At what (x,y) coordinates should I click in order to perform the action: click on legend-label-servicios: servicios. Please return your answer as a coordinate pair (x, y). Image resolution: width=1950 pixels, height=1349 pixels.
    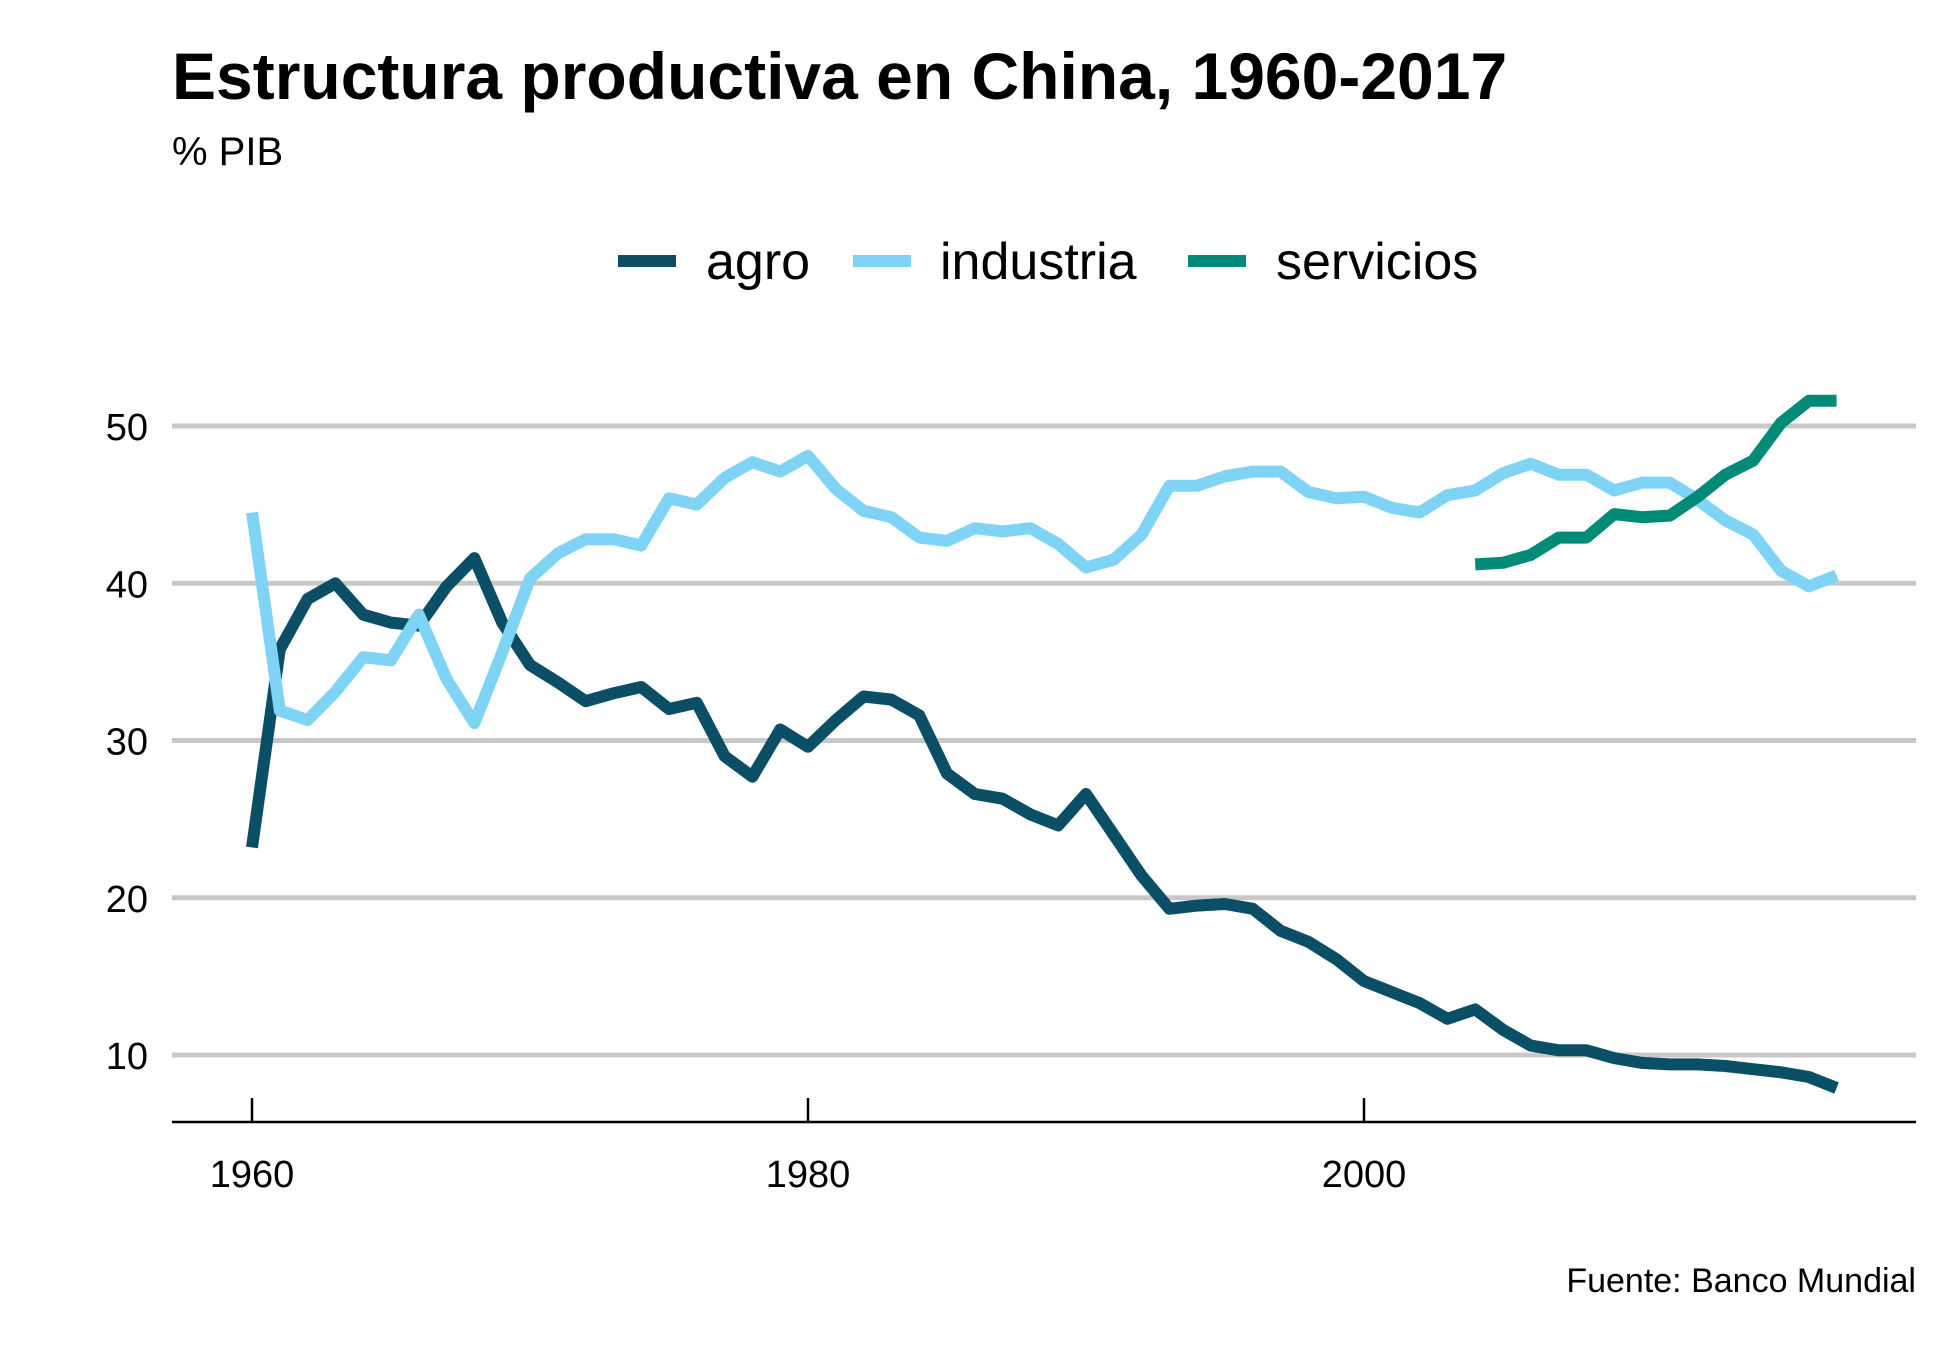
    Looking at the image, I should click on (1377, 262).